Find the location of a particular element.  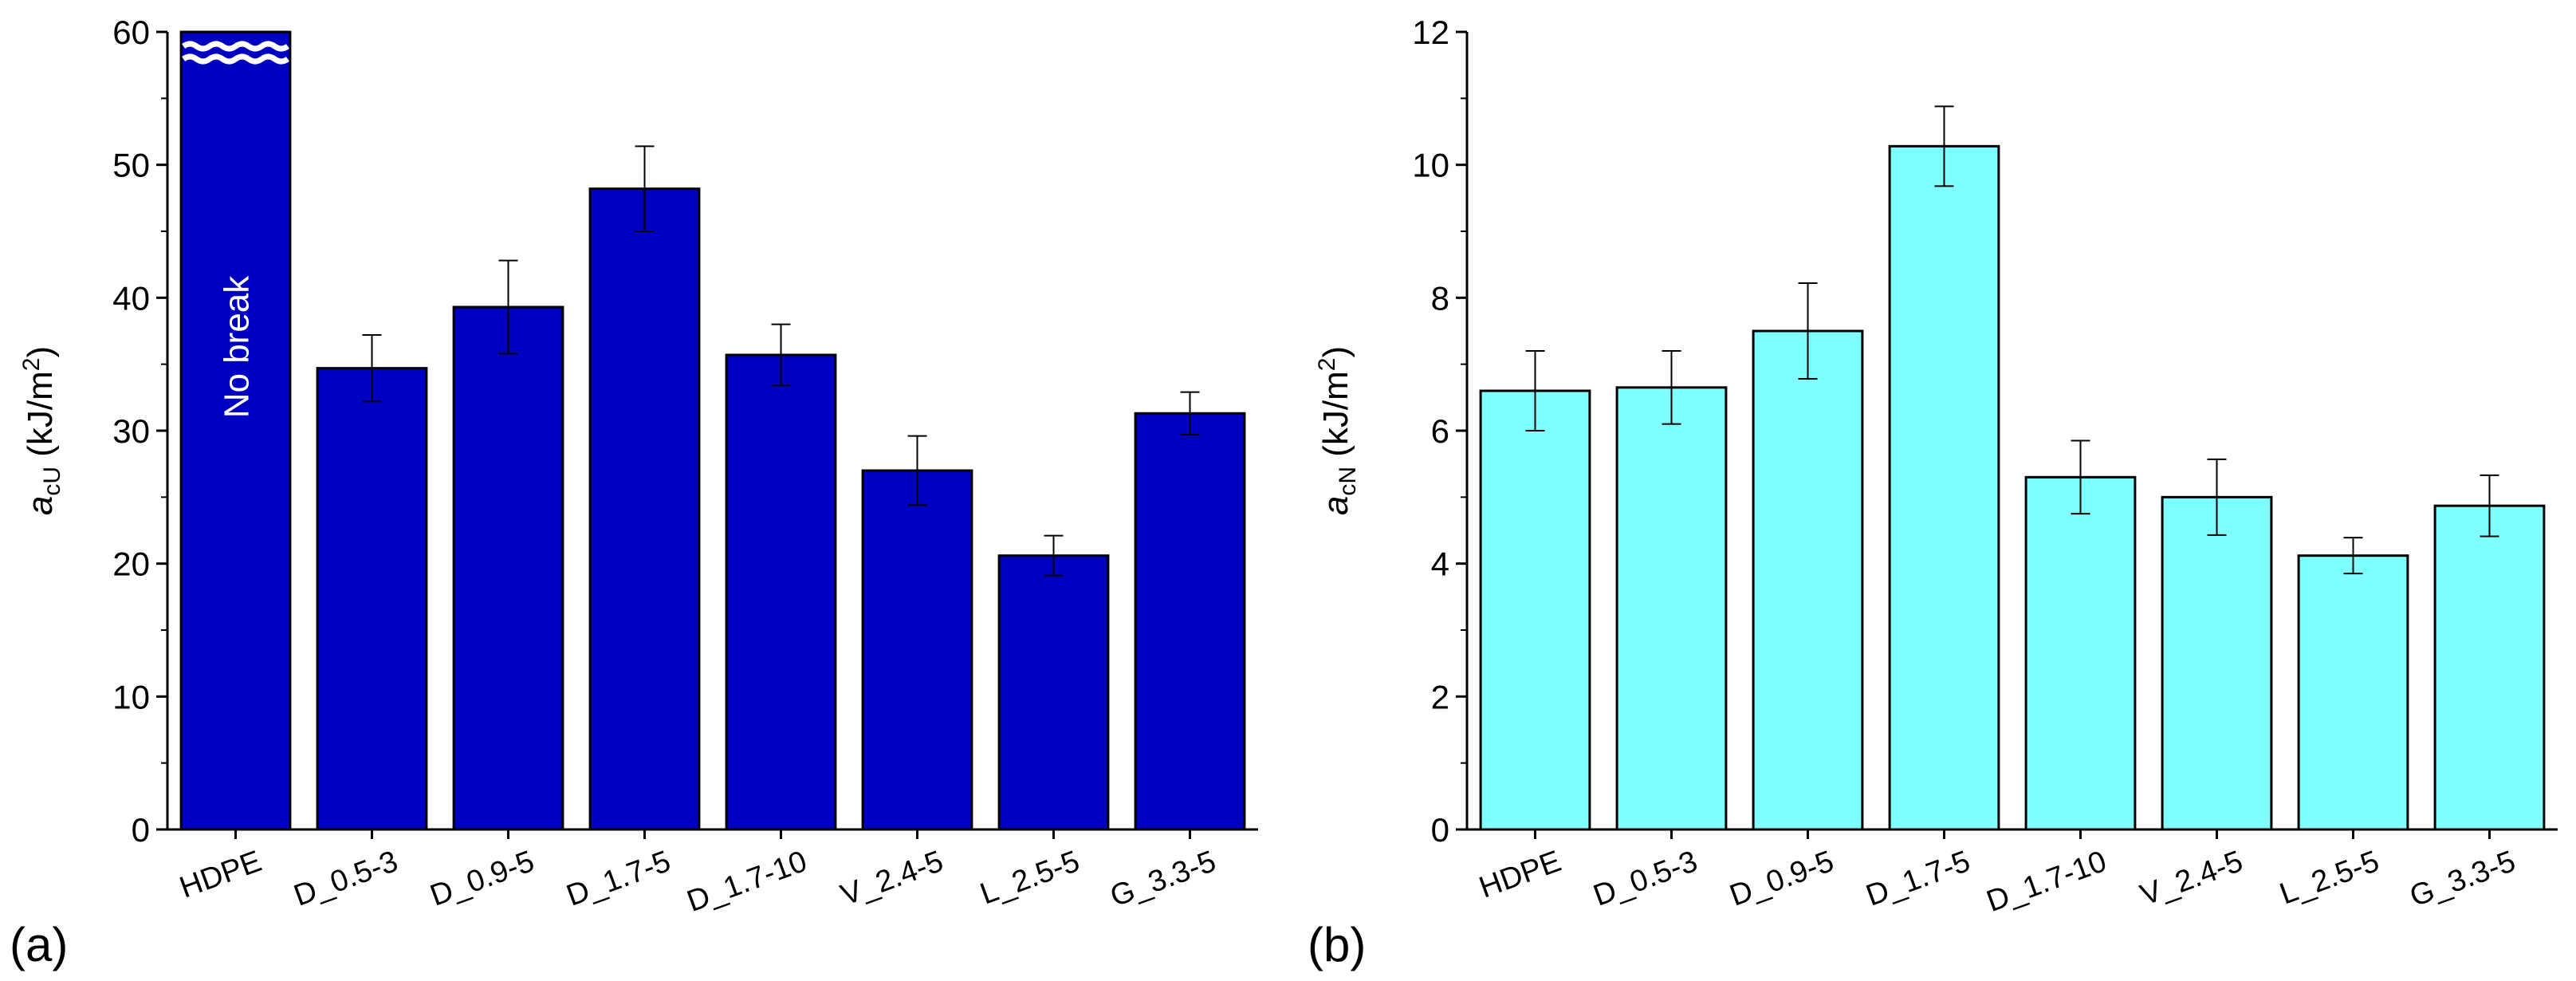

no-break-symbol is located at coordinates (236, 53).